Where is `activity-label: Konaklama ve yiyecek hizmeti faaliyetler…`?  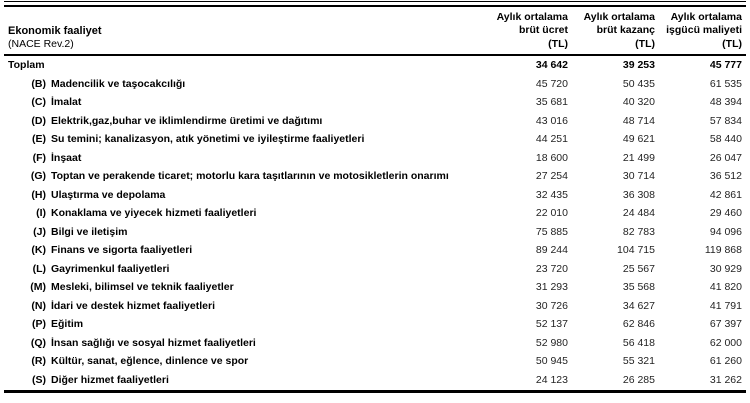 activity-label: Konaklama ve yiyecek hizmeti faaliyetler… is located at coordinates (154, 213).